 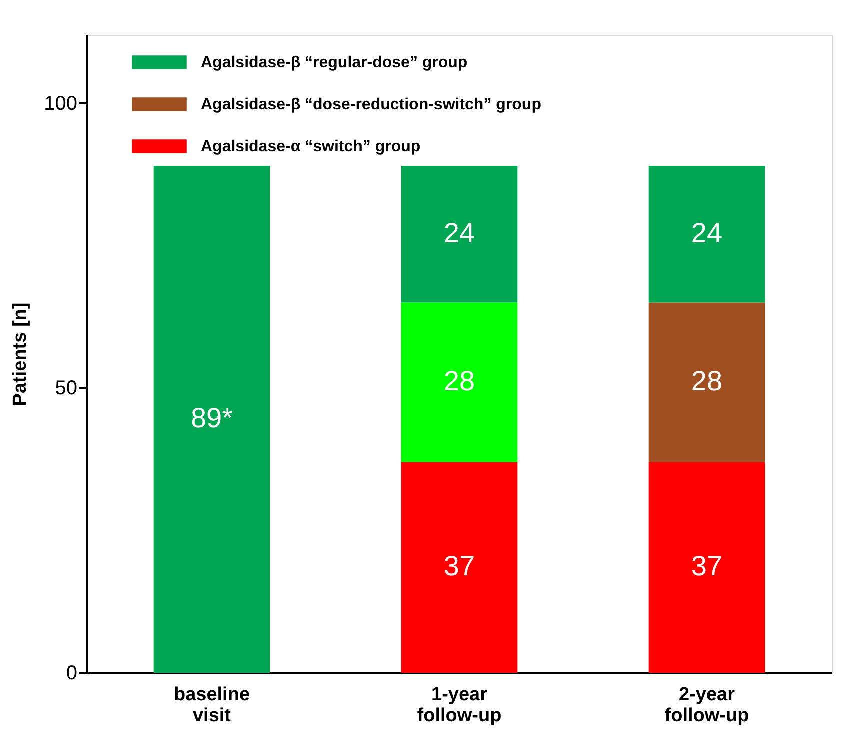 What do you see at coordinates (311, 147) in the screenshot?
I see `legend-label: Agalsidase-α “switch” group` at bounding box center [311, 147].